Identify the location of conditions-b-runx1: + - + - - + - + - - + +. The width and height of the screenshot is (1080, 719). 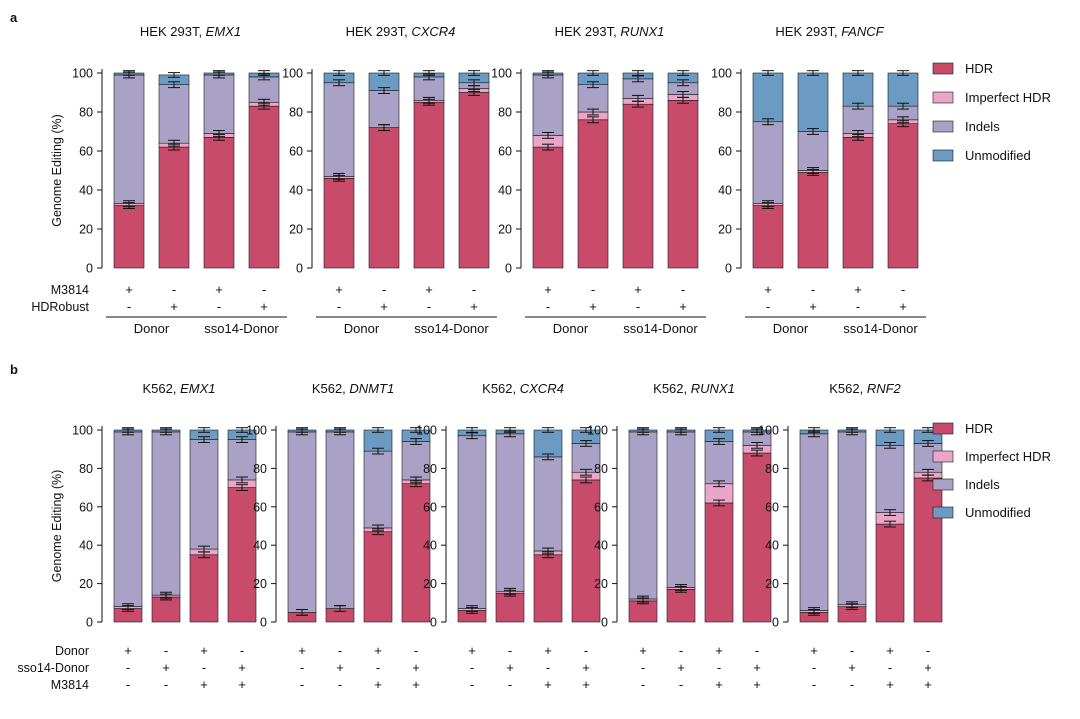
(700, 667).